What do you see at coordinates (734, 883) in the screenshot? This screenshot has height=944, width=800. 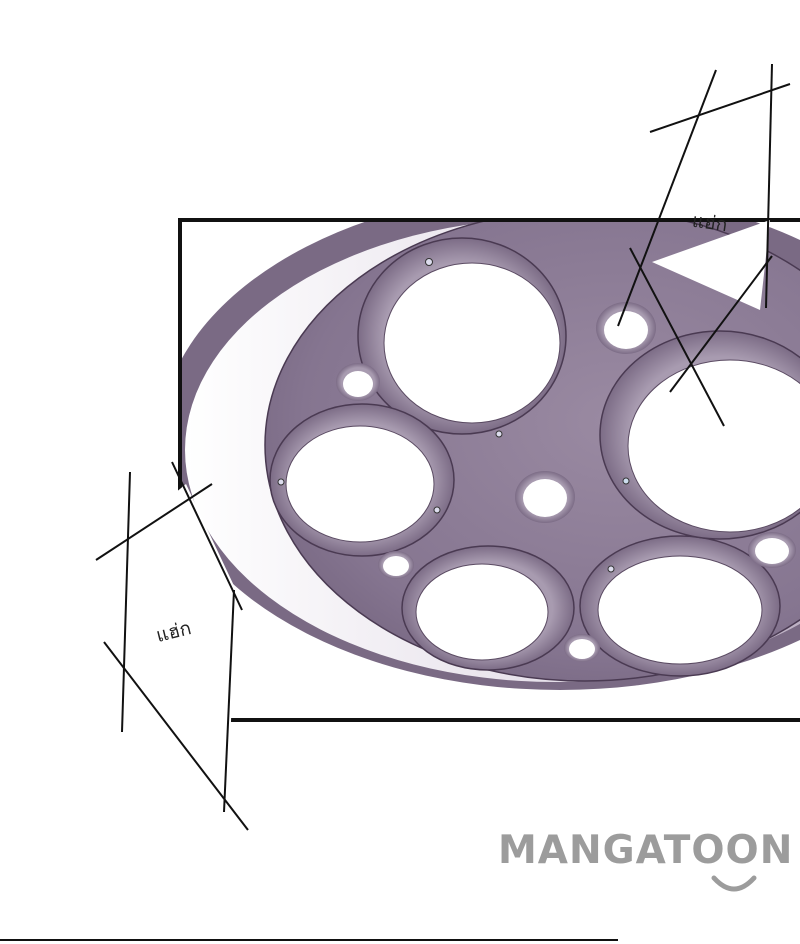 I see `smile-icon` at bounding box center [734, 883].